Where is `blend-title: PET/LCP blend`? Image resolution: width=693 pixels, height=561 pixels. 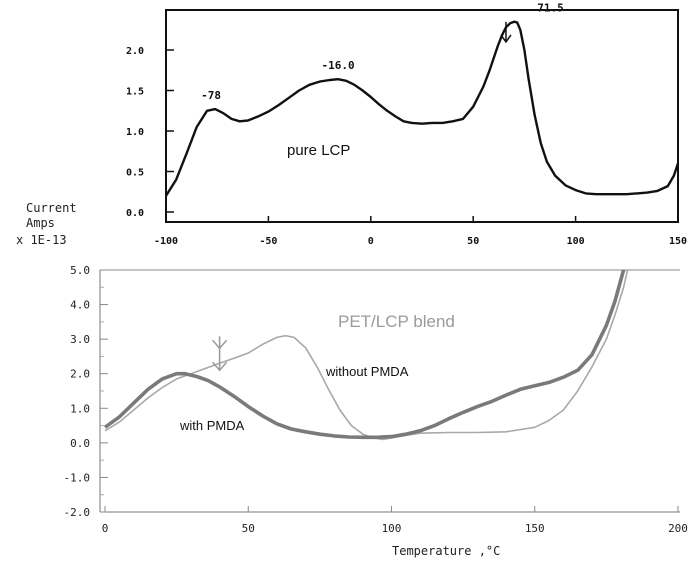
blend-title: PET/LCP blend is located at coordinates (396, 321).